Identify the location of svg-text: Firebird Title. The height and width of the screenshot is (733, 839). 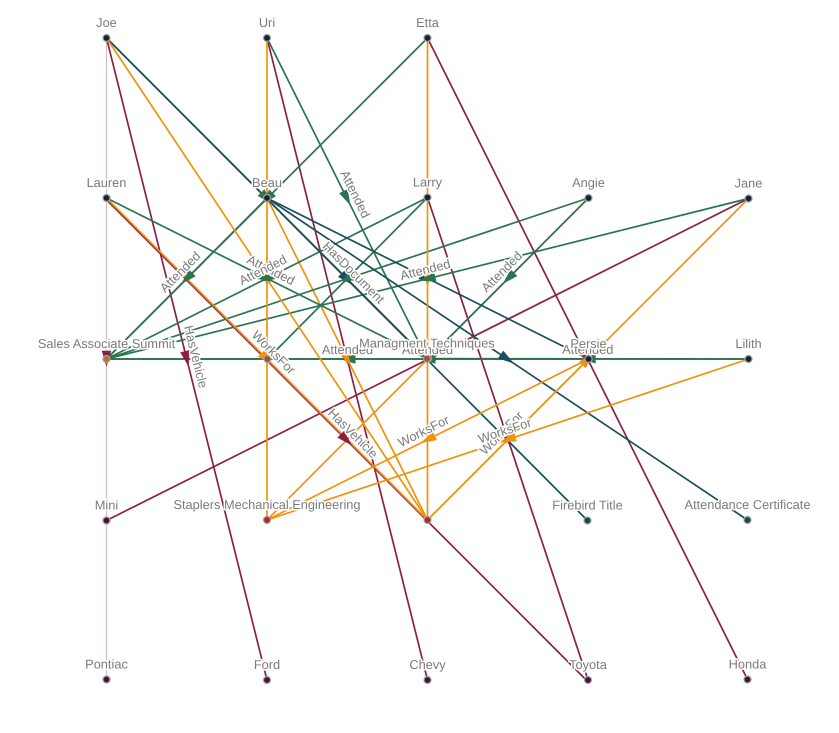
(587, 505).